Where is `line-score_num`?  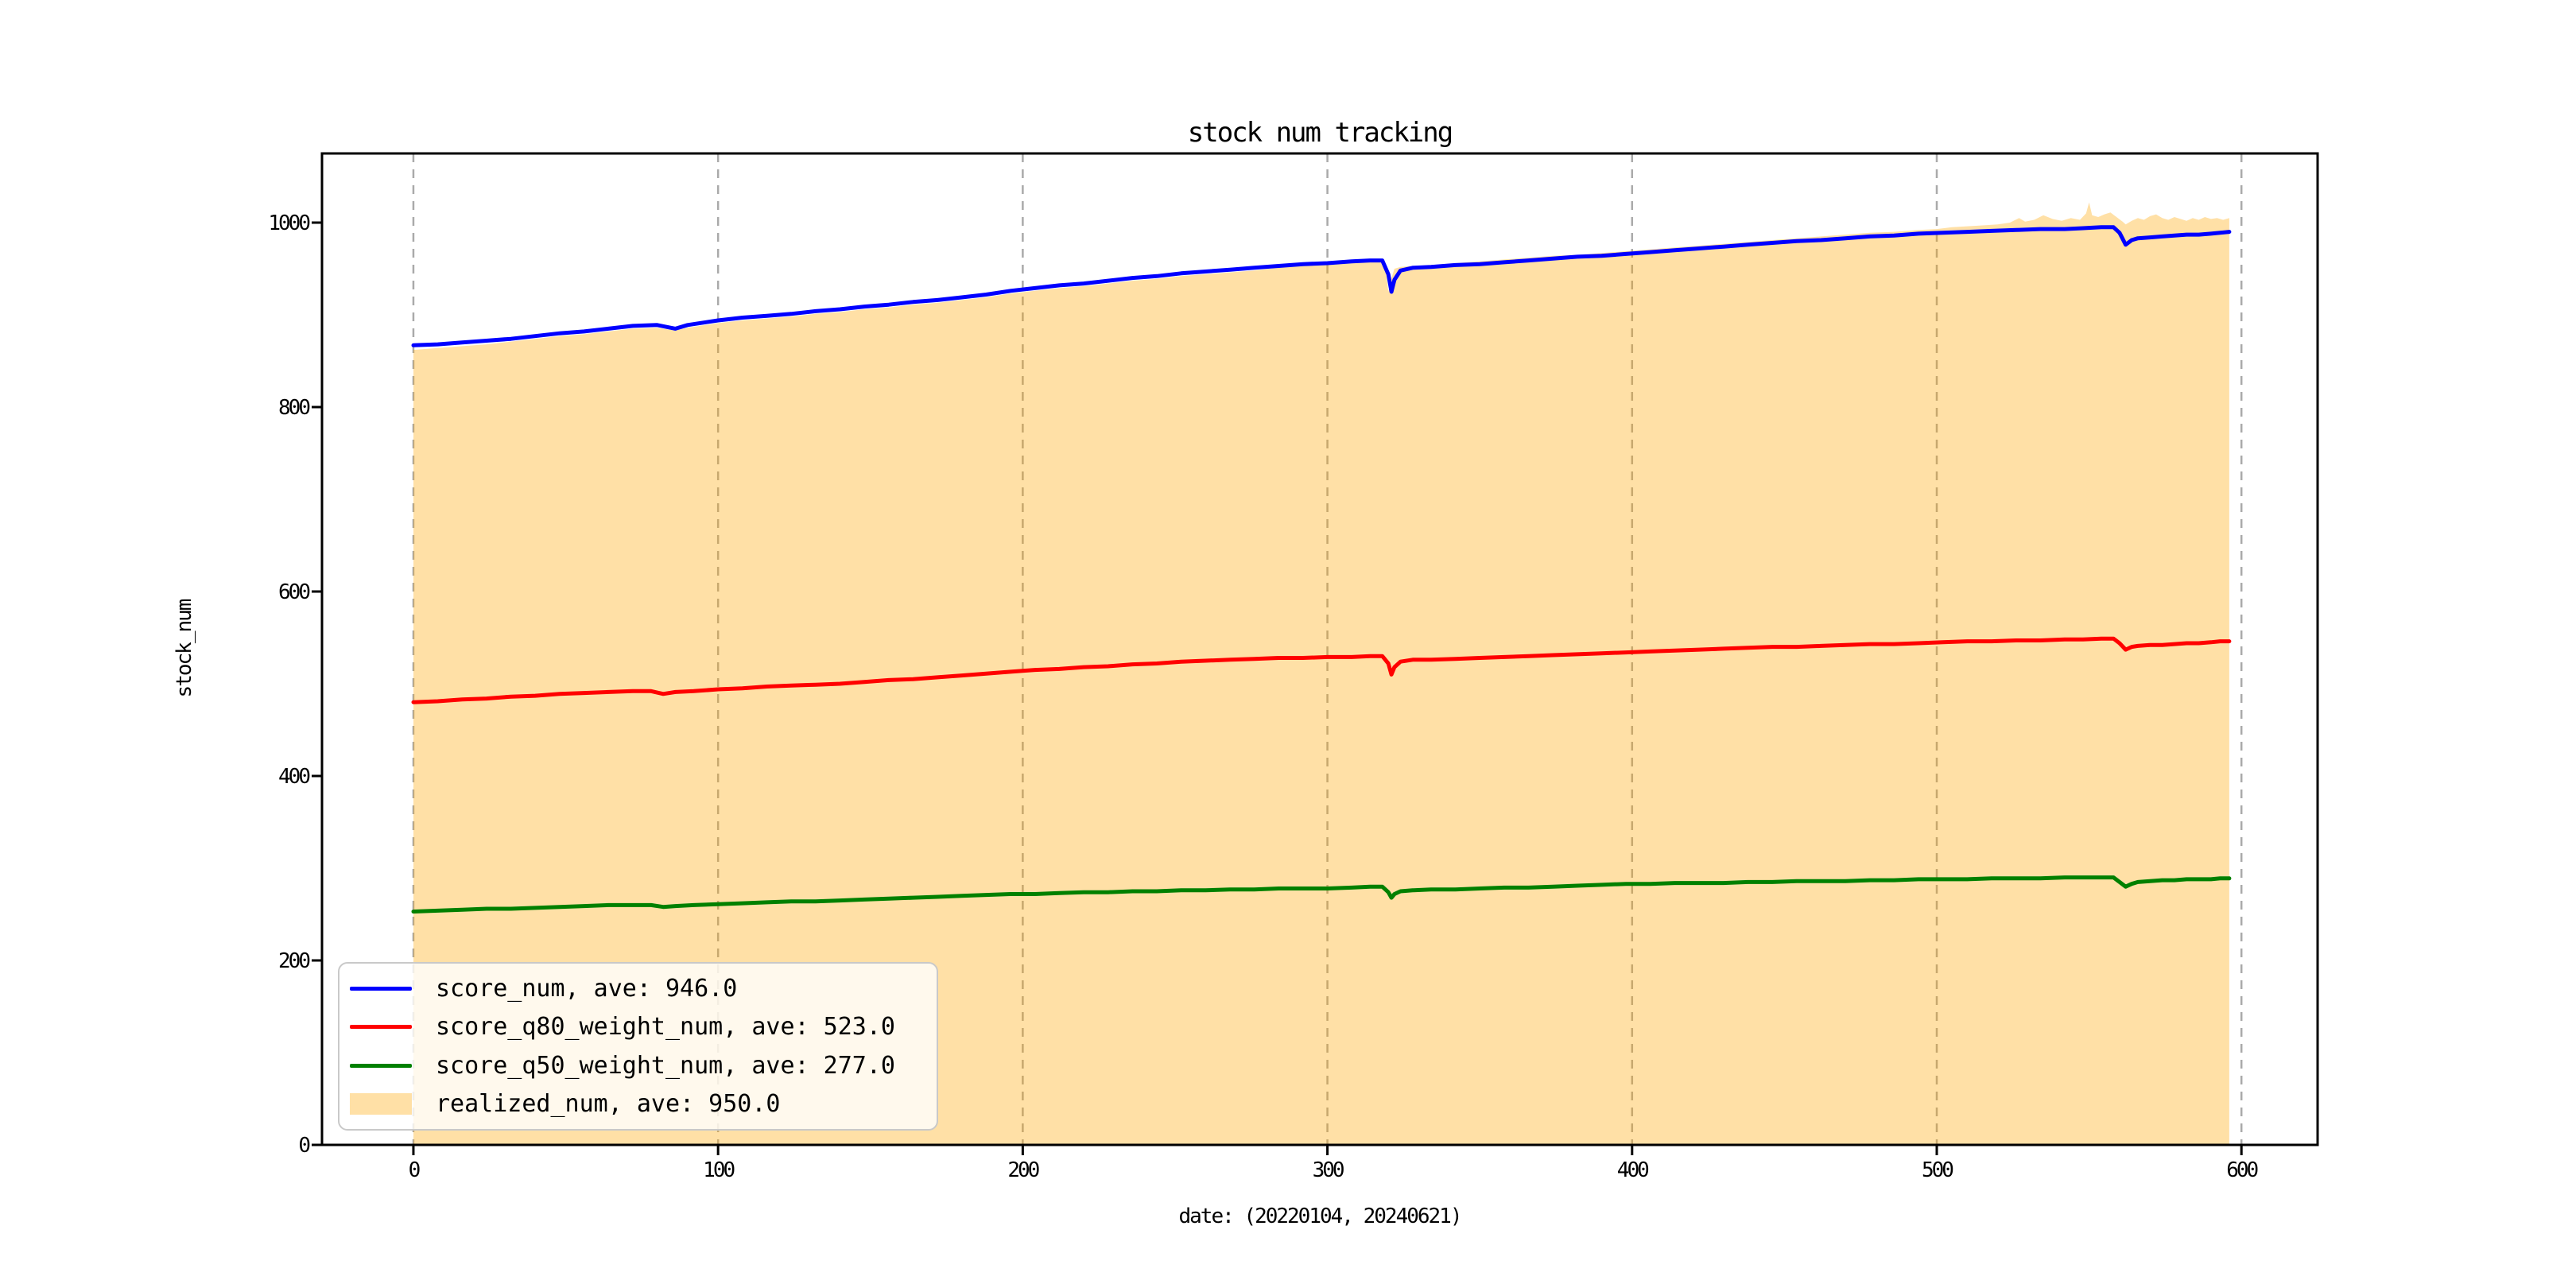 line-score_num is located at coordinates (1322, 286).